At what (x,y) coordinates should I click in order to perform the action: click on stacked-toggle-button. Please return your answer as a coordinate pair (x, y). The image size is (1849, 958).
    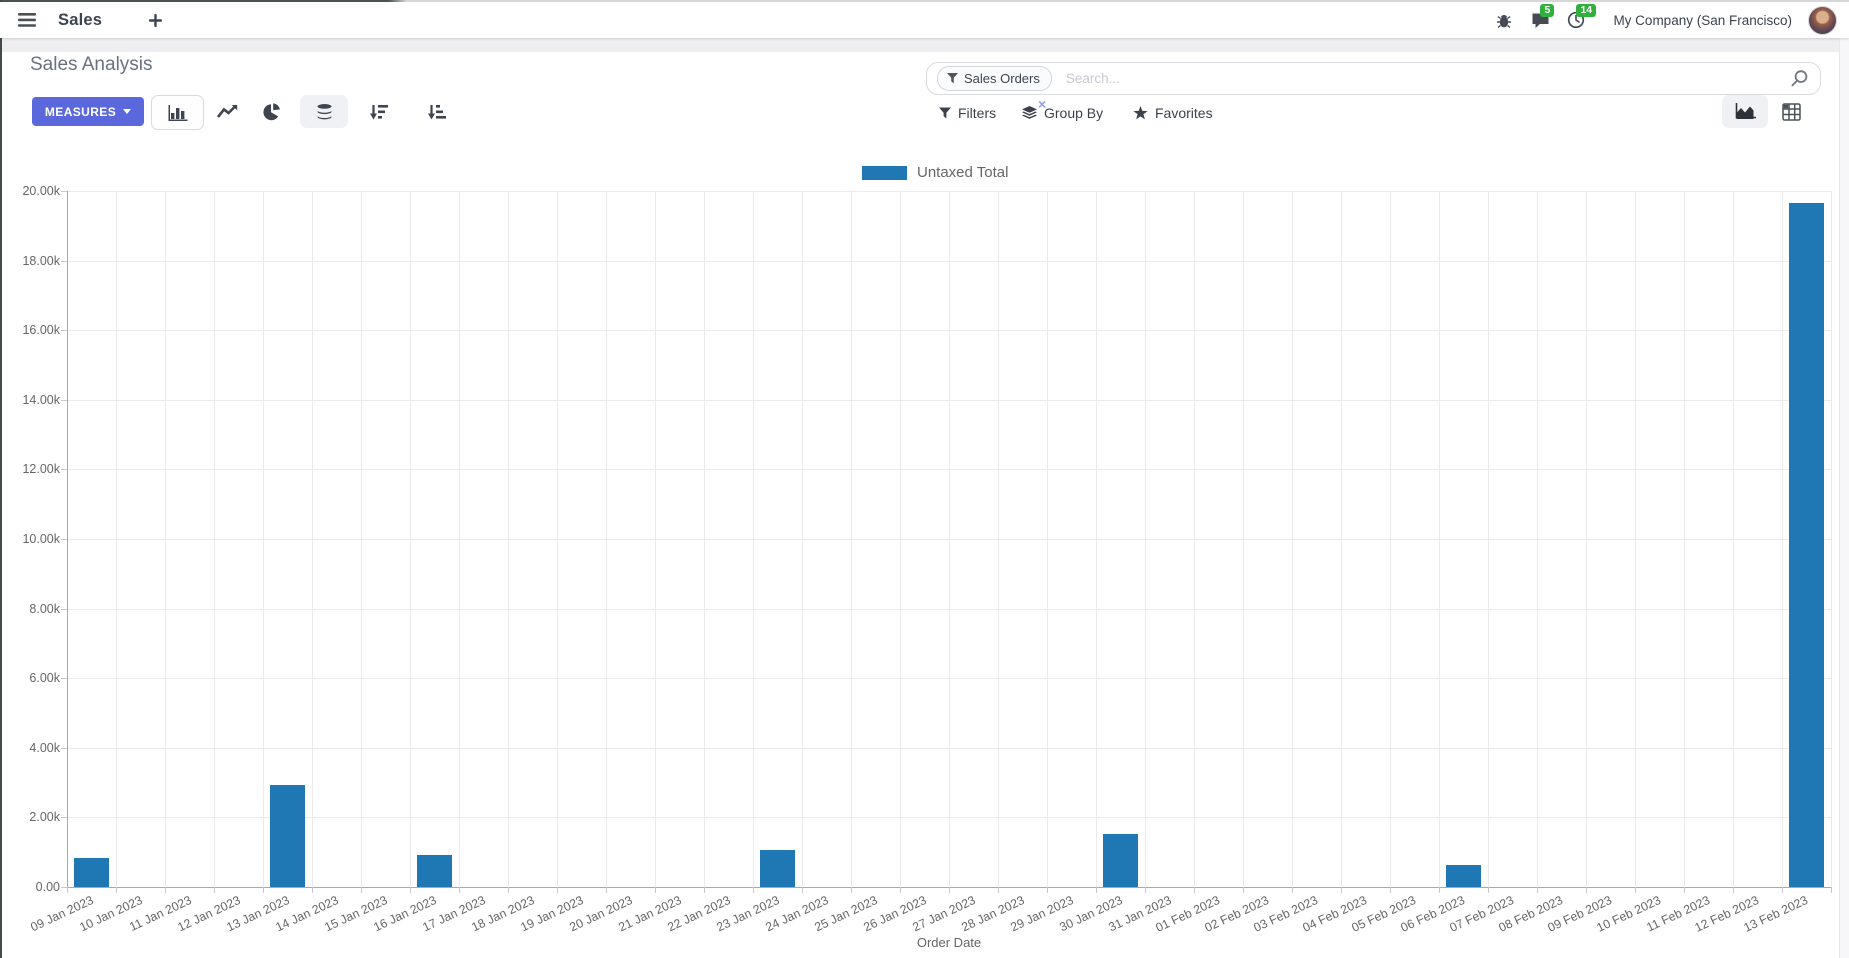
    Looking at the image, I should click on (324, 111).